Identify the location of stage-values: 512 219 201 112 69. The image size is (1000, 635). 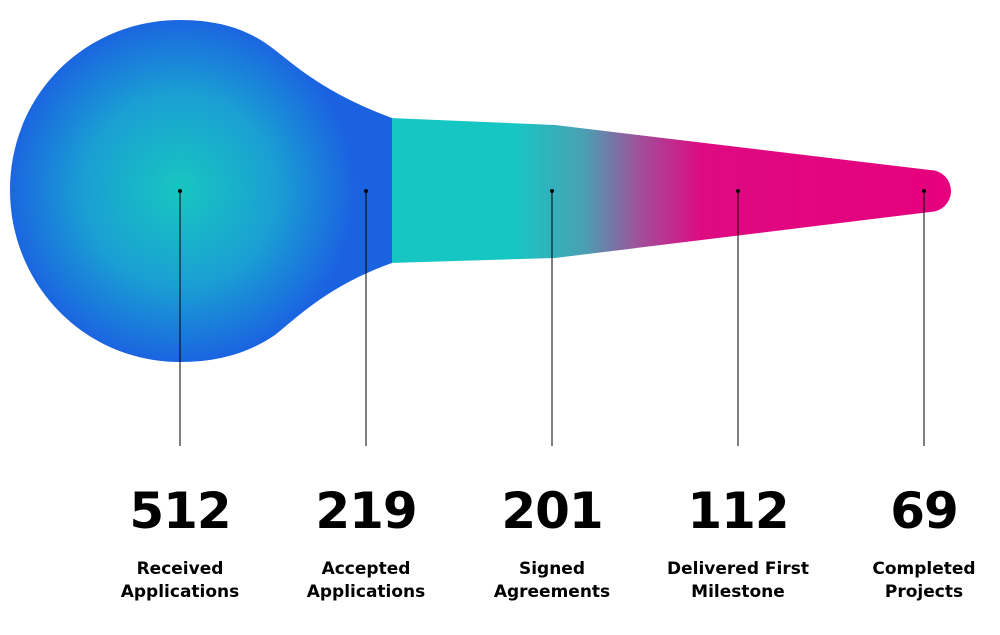
(543, 511).